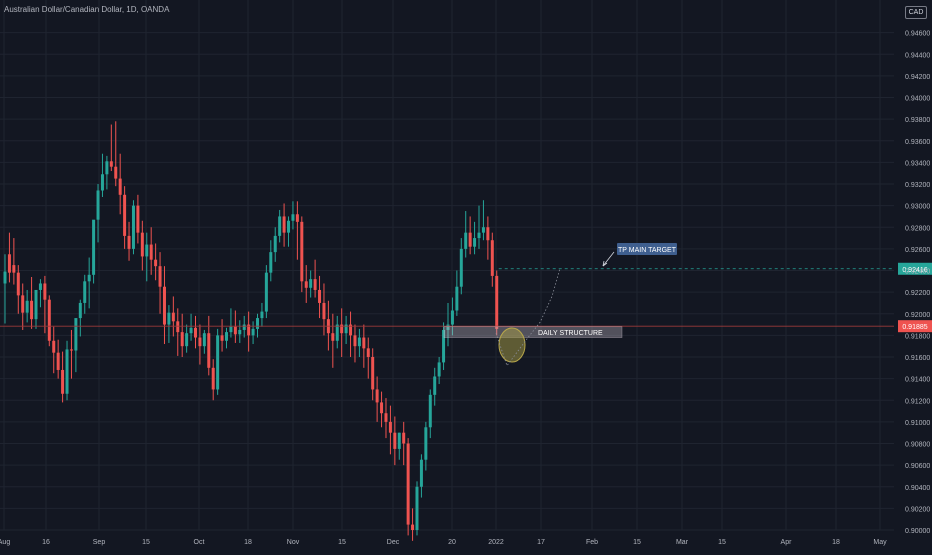  Describe the element at coordinates (917, 336) in the screenshot. I see `price-tick-label: 0.91800` at that location.